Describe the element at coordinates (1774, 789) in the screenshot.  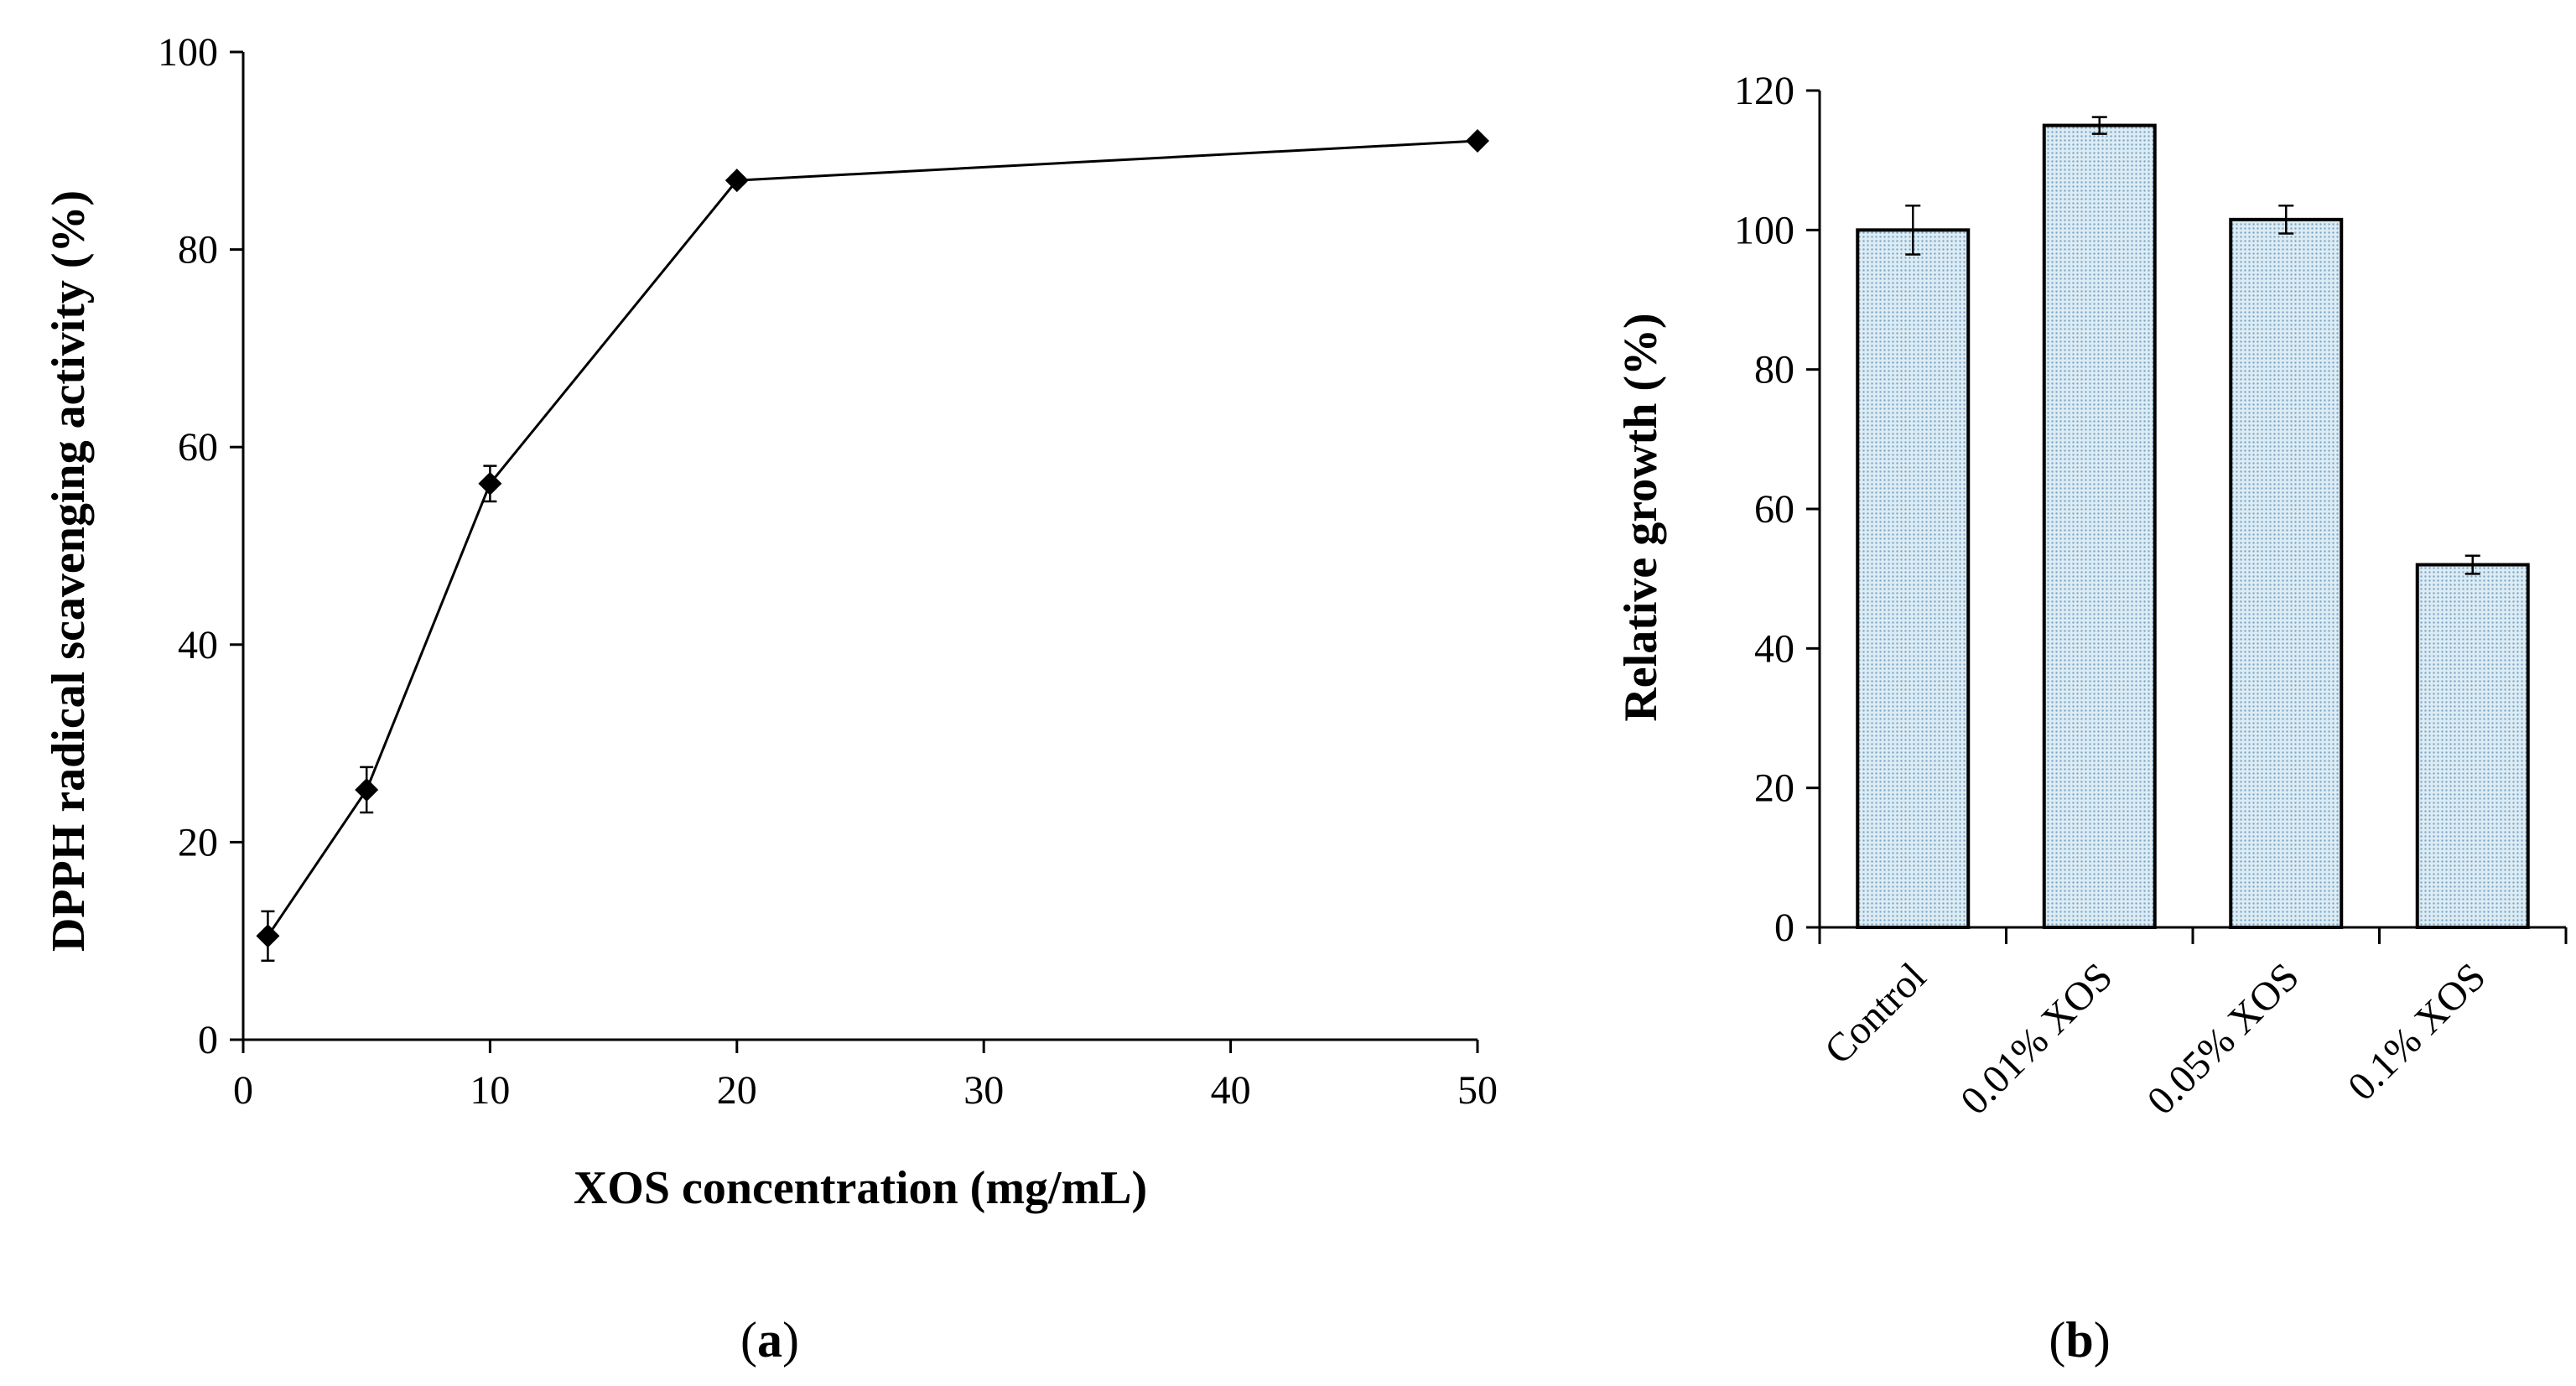
I see `chart-b-y-tick-label: 20` at that location.